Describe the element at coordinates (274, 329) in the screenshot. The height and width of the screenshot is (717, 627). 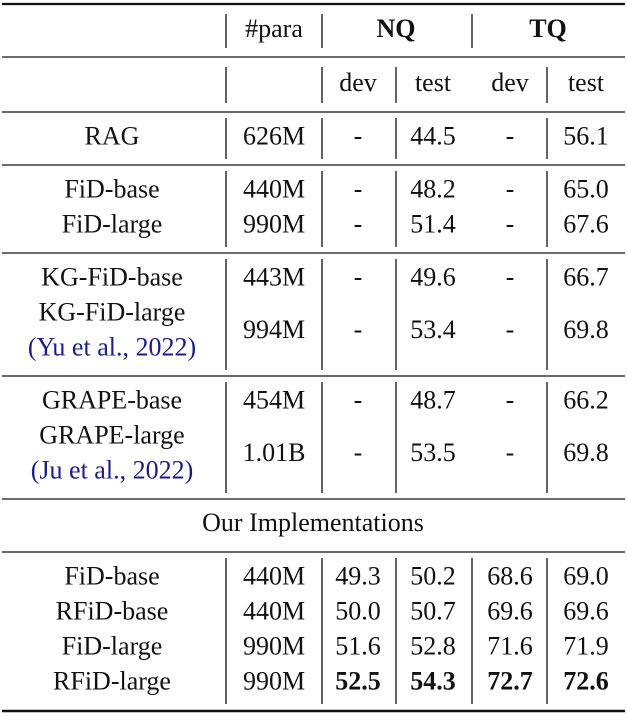
I see `cell: 994M` at that location.